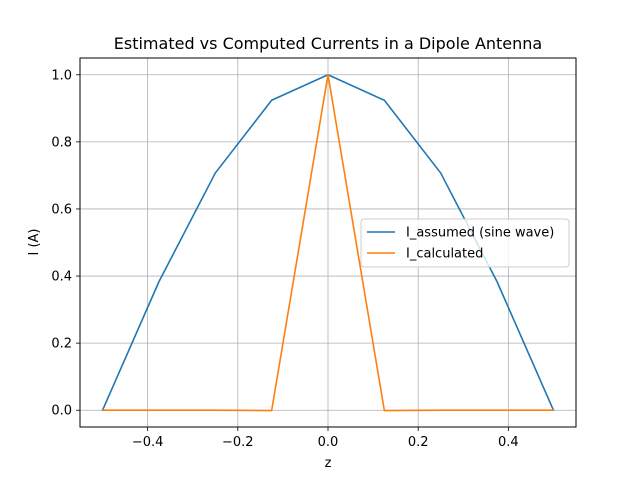  Describe the element at coordinates (61, 209) in the screenshot. I see `y-tick-label: 0.6` at that location.